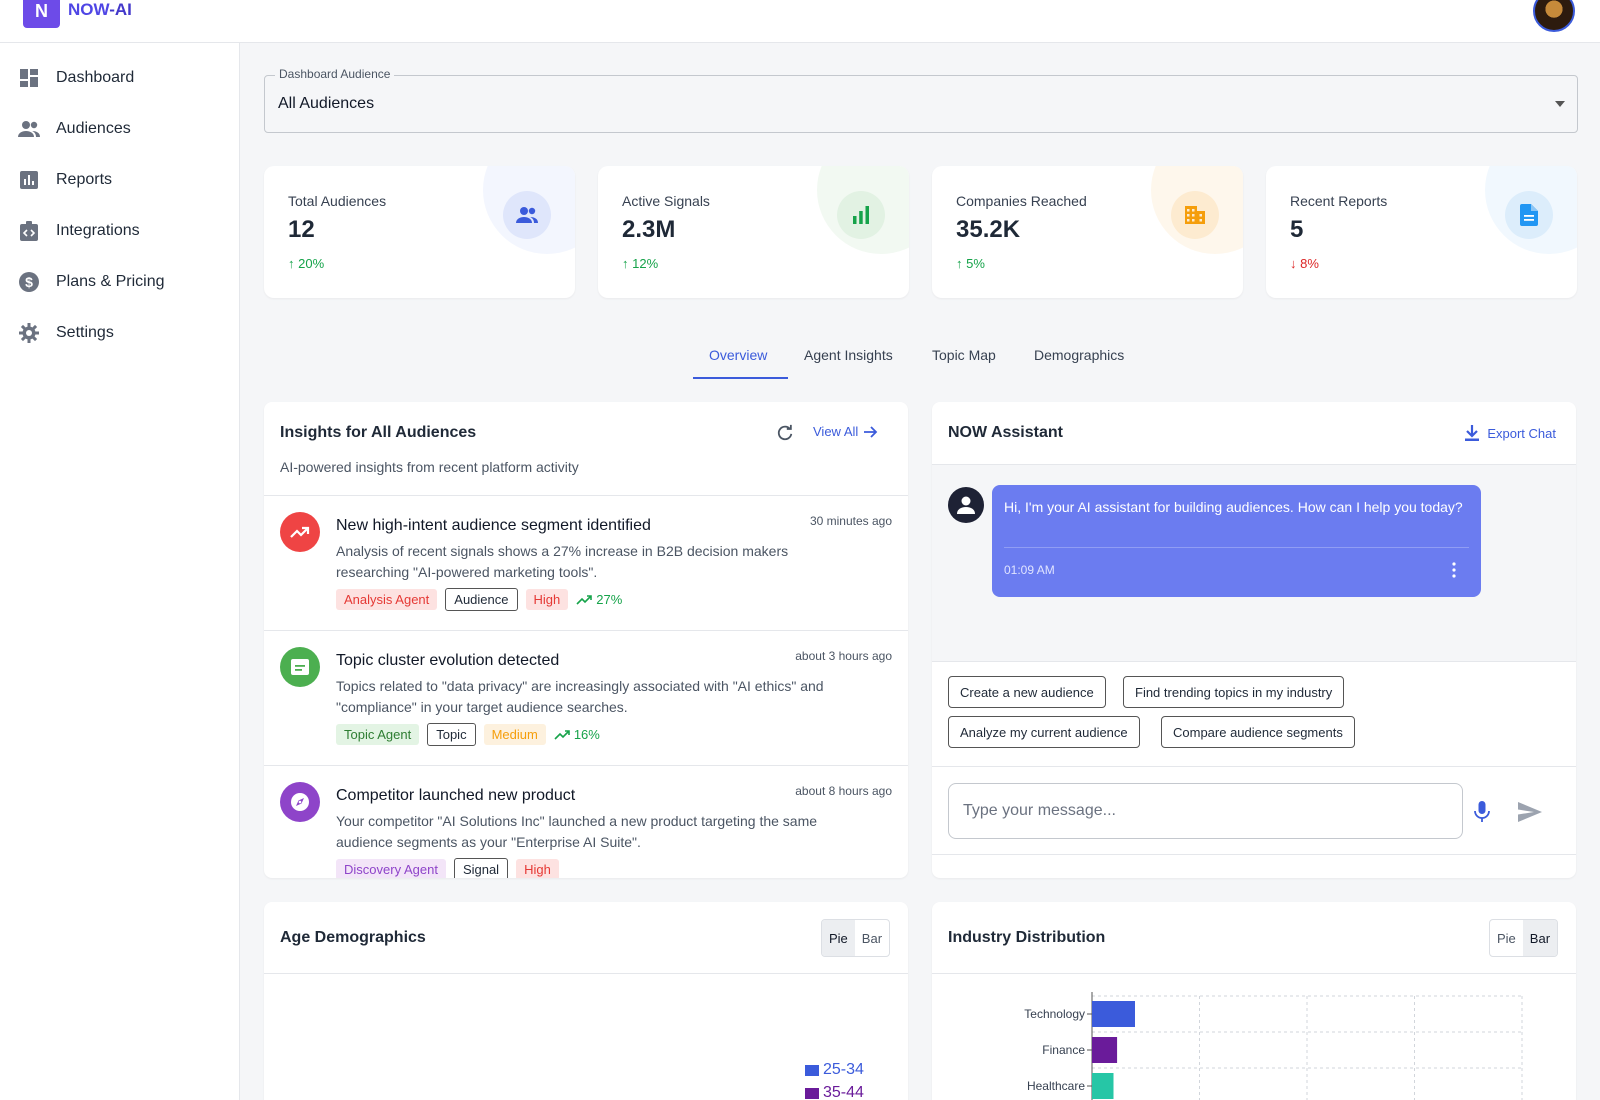  What do you see at coordinates (456, 795) in the screenshot?
I see `insight-title: Competitor launched new product` at bounding box center [456, 795].